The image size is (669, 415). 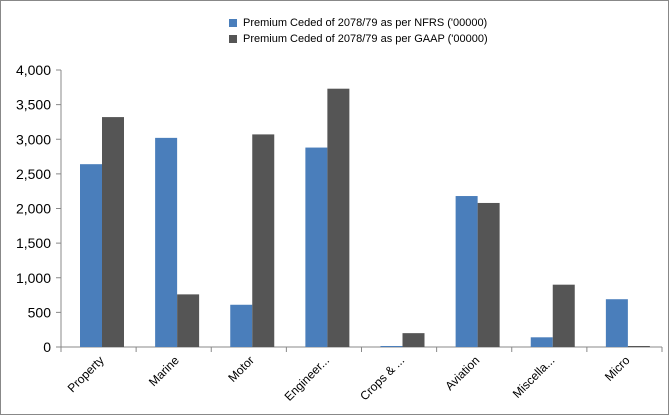 What do you see at coordinates (617, 368) in the screenshot?
I see `x-tick-label: Micro` at bounding box center [617, 368].